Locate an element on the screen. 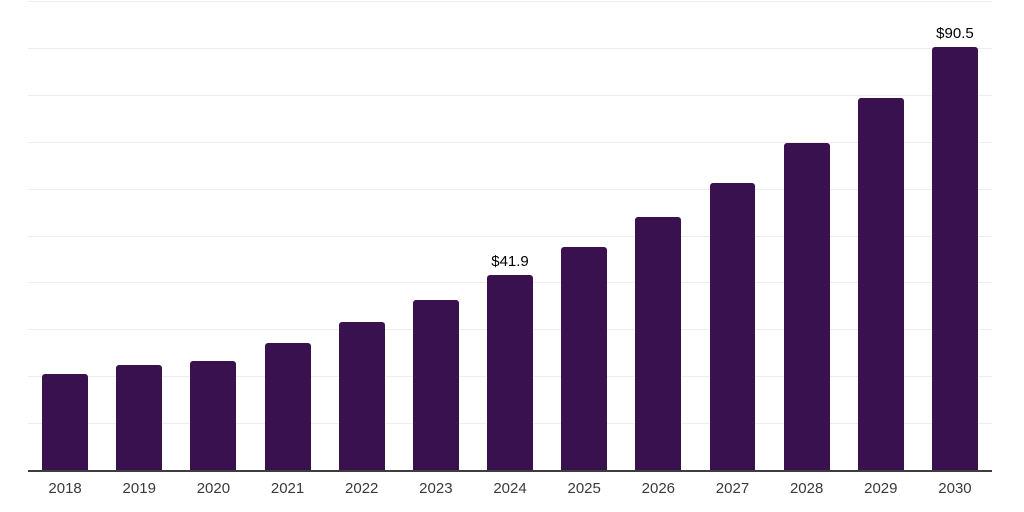 Image resolution: width=1024 pixels, height=512 pixels. bar-slot-2018 is located at coordinates (65, 236).